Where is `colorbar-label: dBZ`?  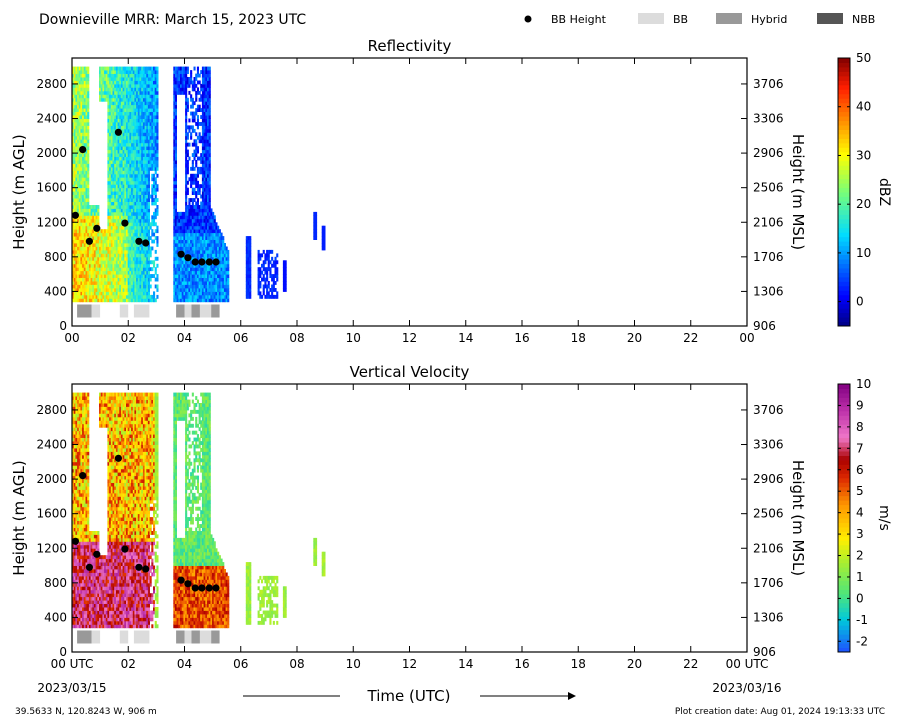 colorbar-label: dBZ is located at coordinates (884, 192).